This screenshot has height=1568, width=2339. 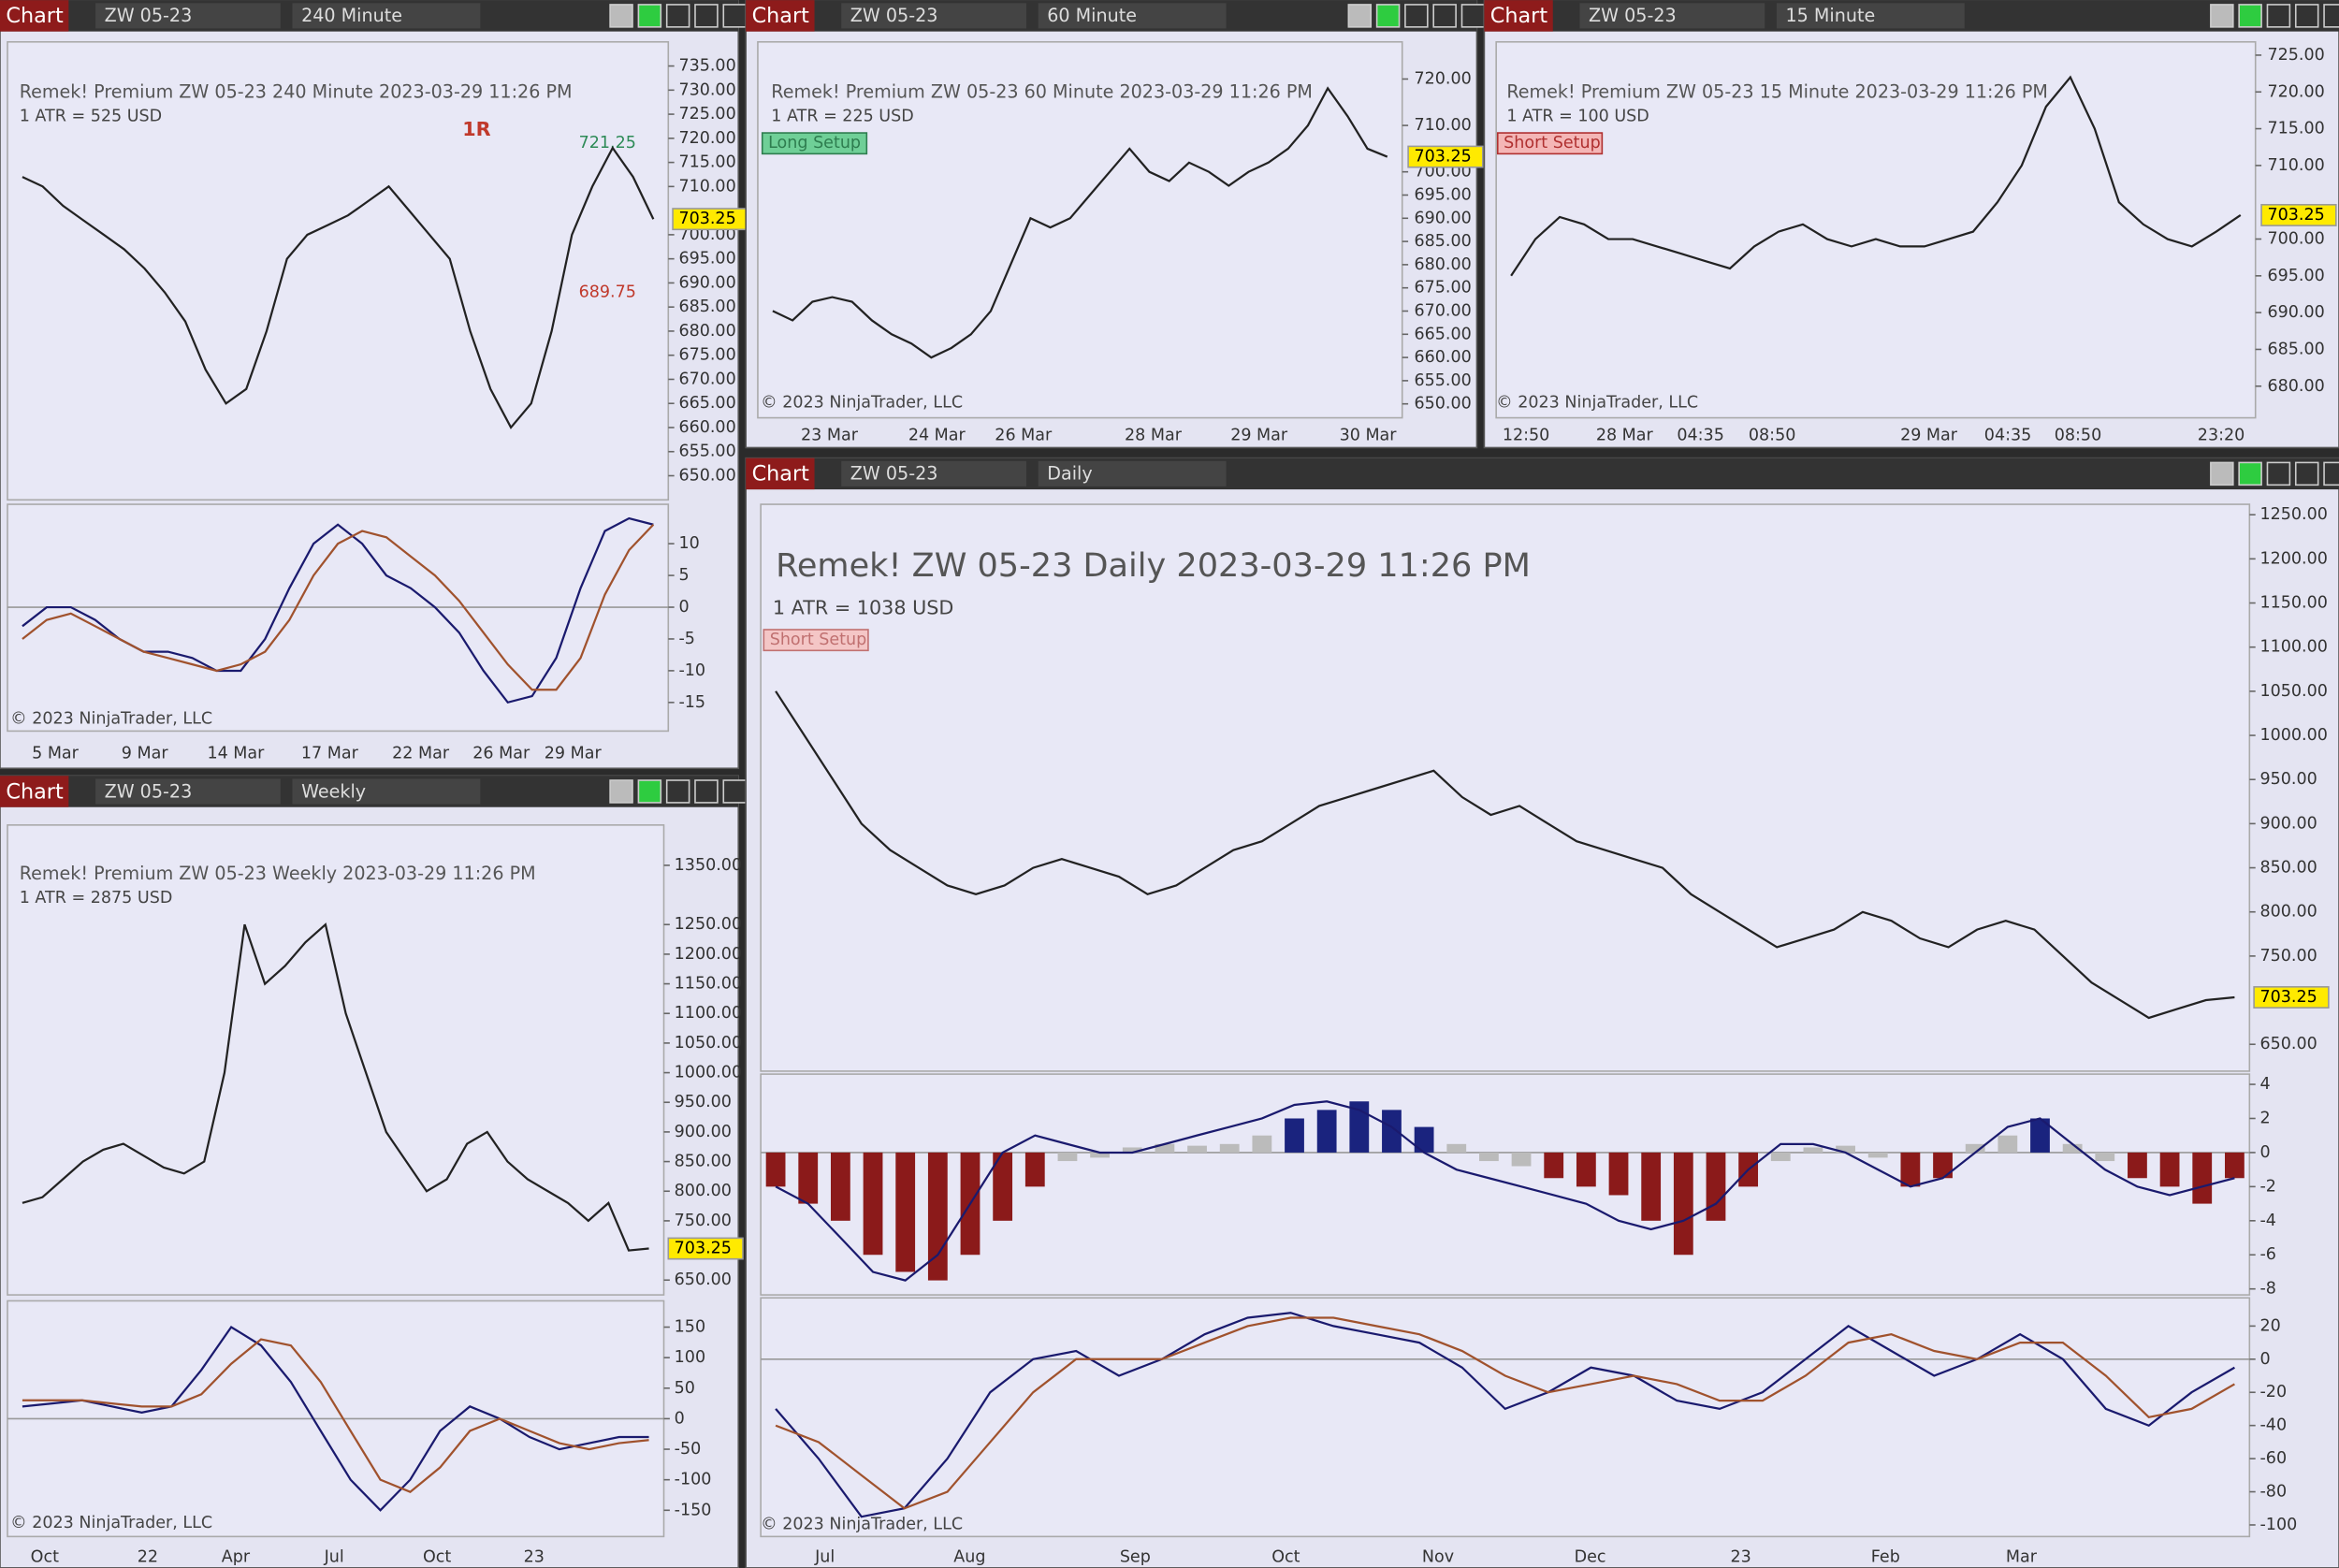 I want to click on y-tick-label: 715.00, so click(x=706, y=163).